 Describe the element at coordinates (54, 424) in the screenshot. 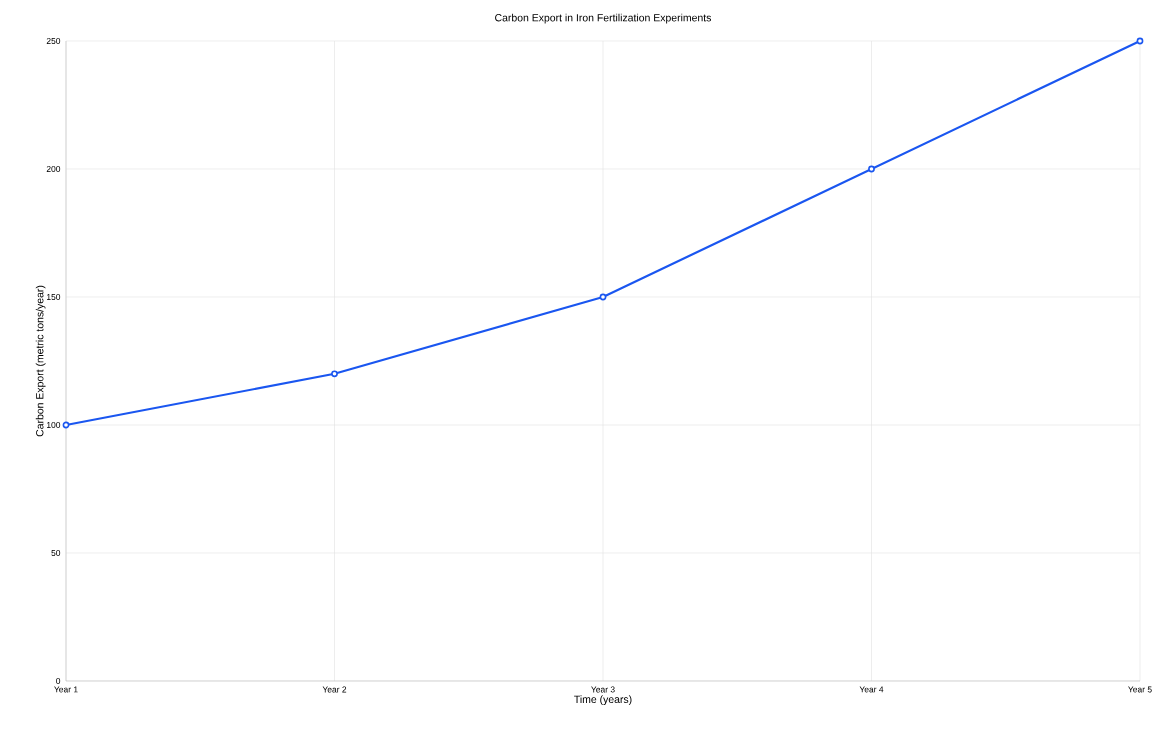

I see `y-tick-label: 100` at that location.